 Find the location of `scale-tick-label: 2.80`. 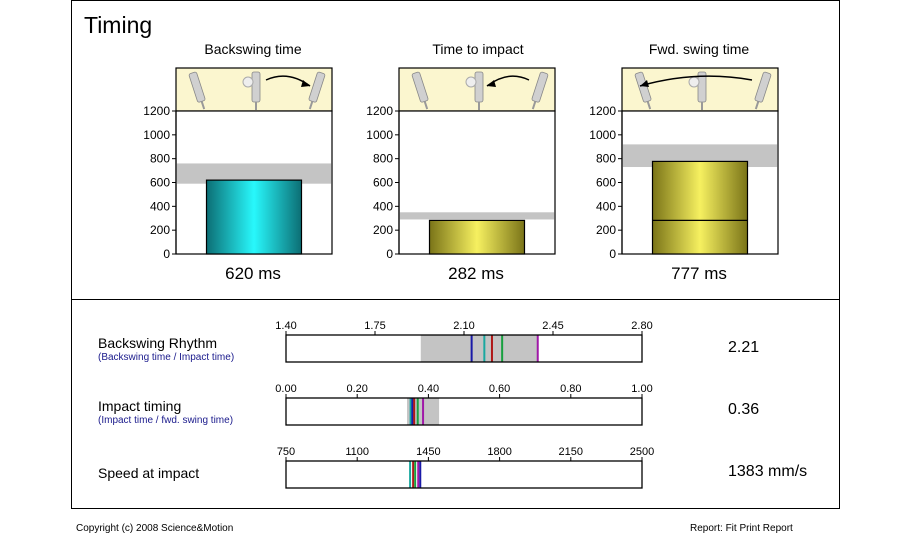

scale-tick-label: 2.80 is located at coordinates (641, 326).